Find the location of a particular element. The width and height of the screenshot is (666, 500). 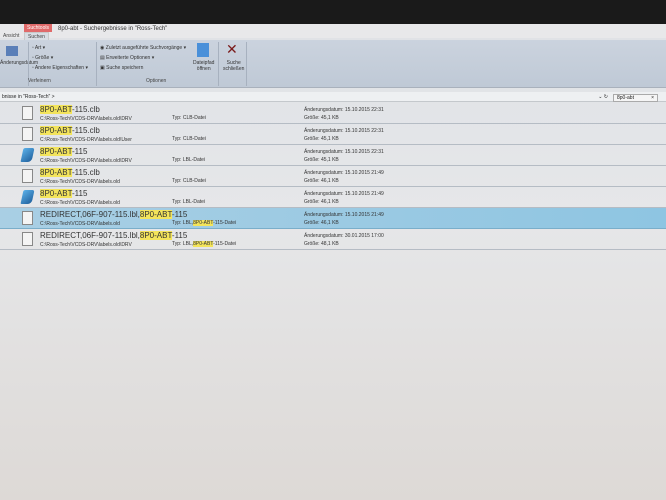

window-title: 8p0-abt - Suchergebnisse in "Ross-Tech" is located at coordinates (113, 29).